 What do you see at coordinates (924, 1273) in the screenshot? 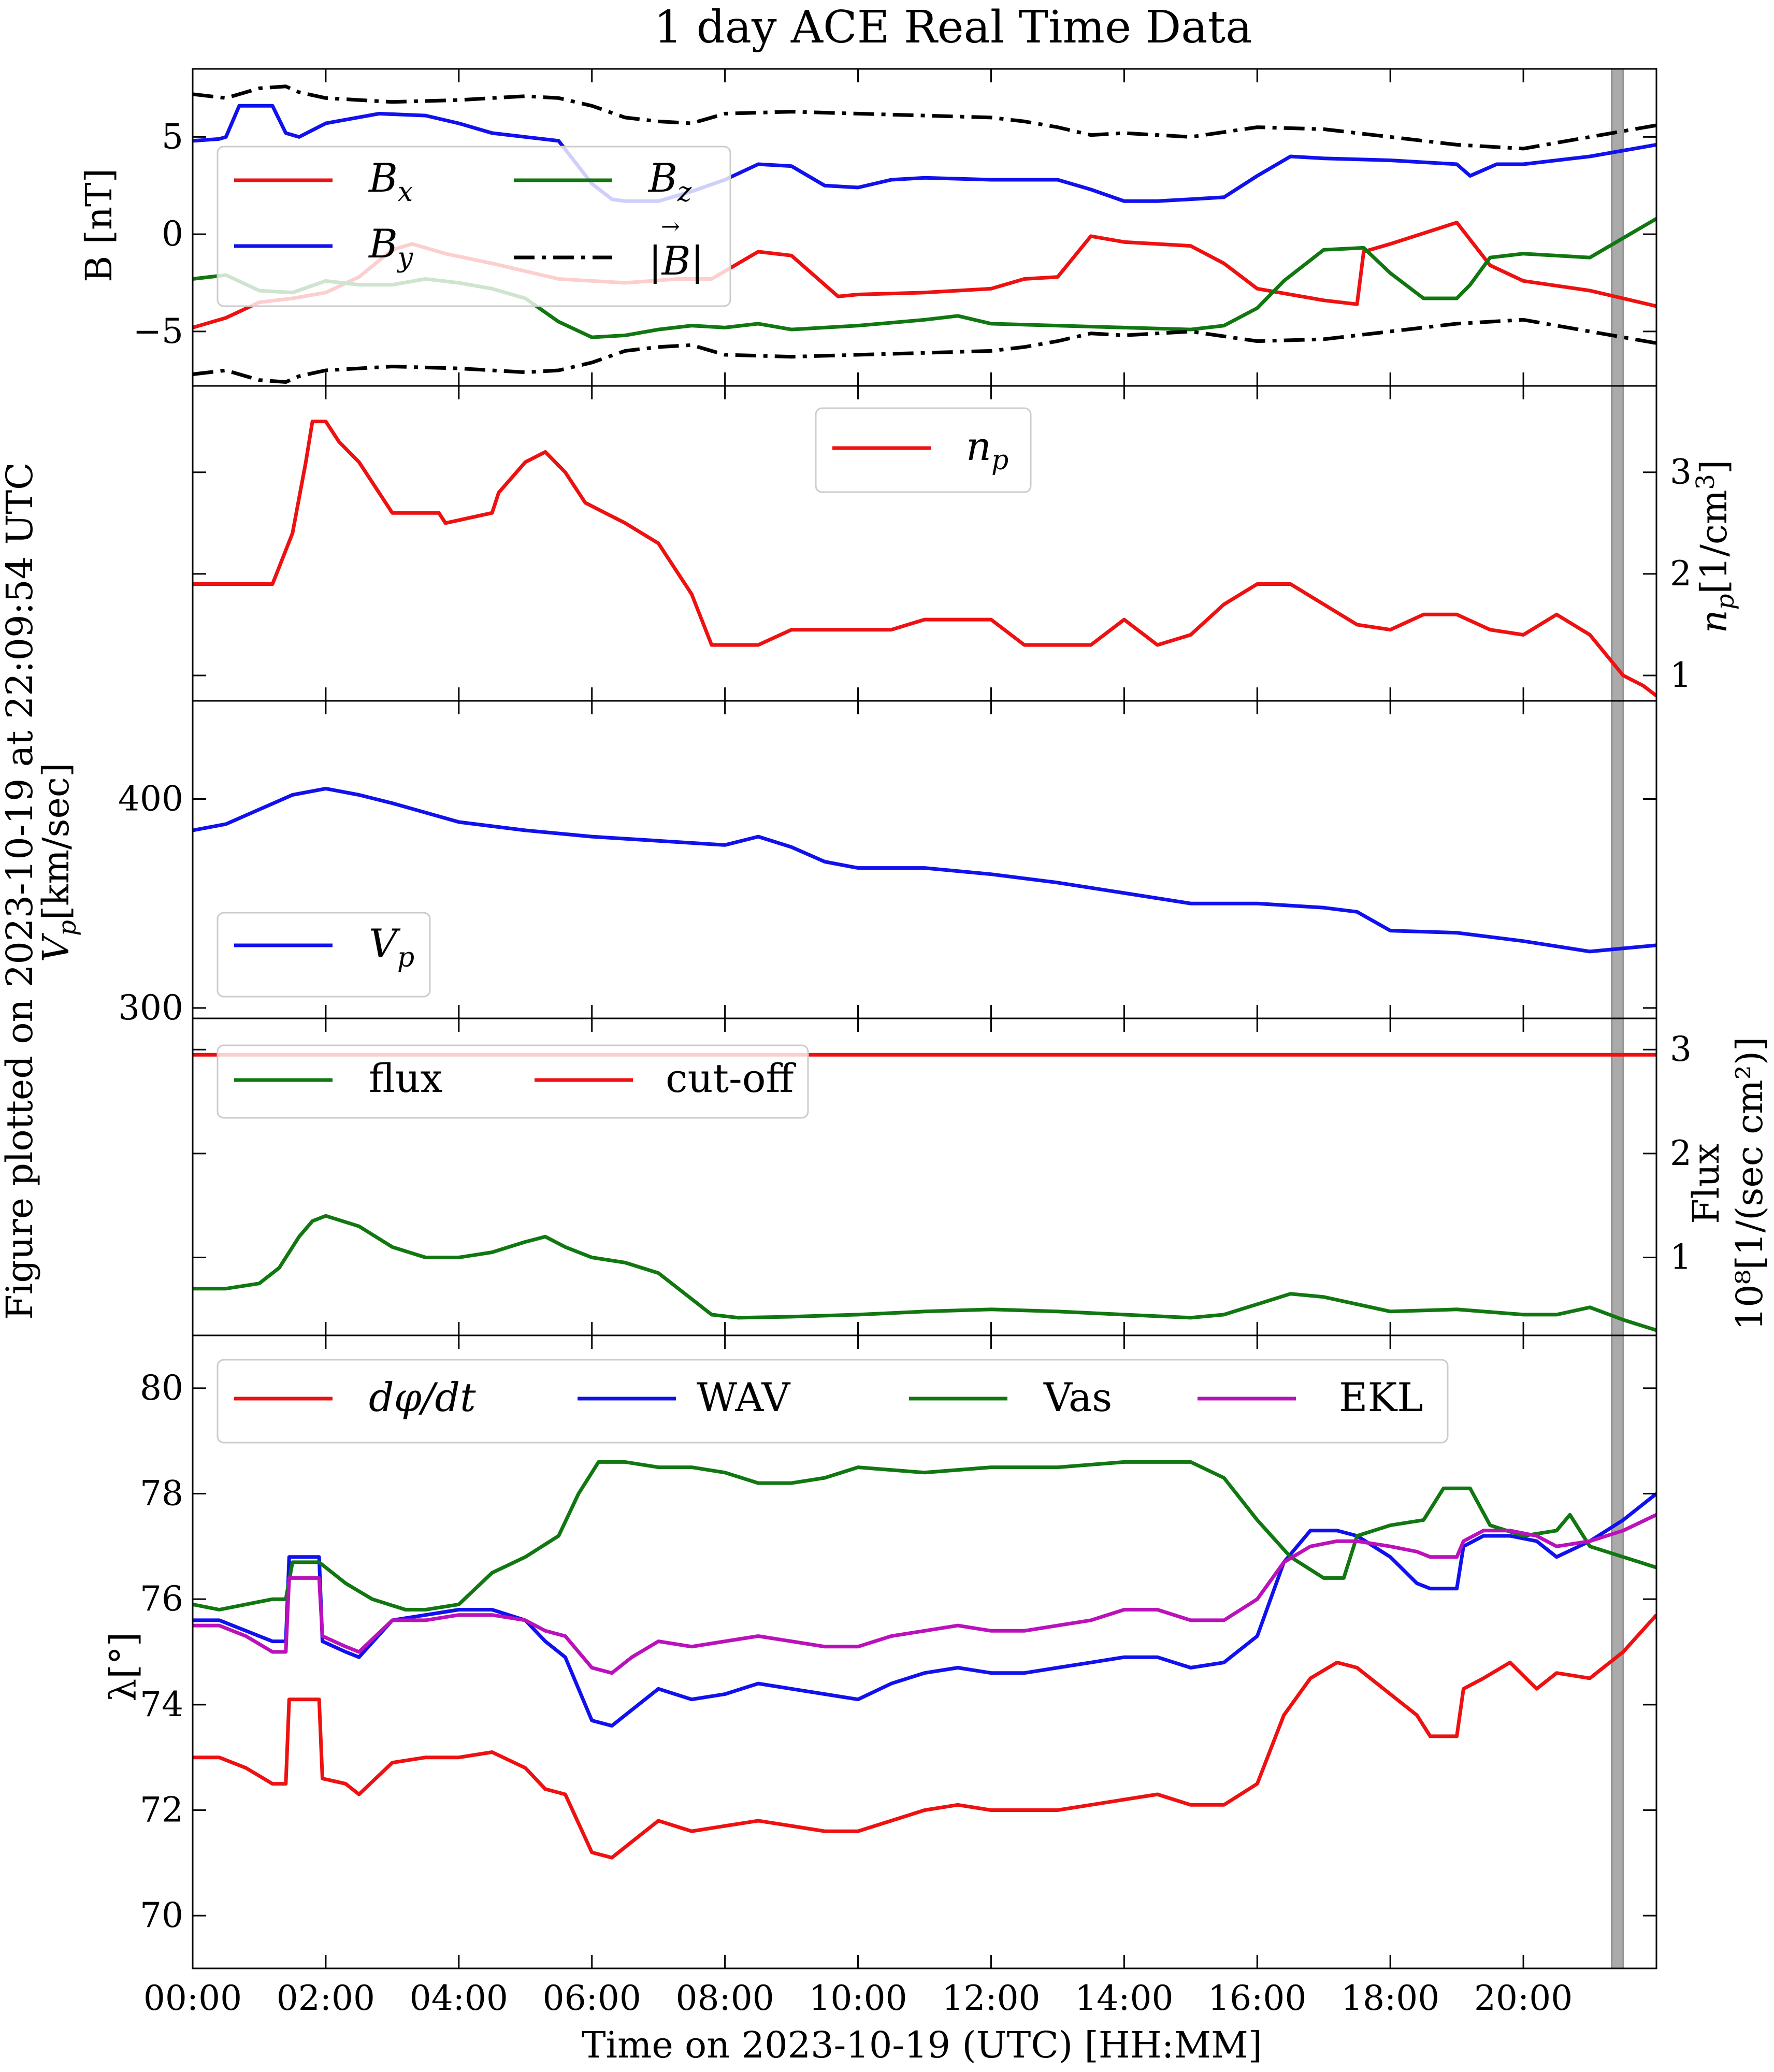
I see `series-flux-flux` at bounding box center [924, 1273].